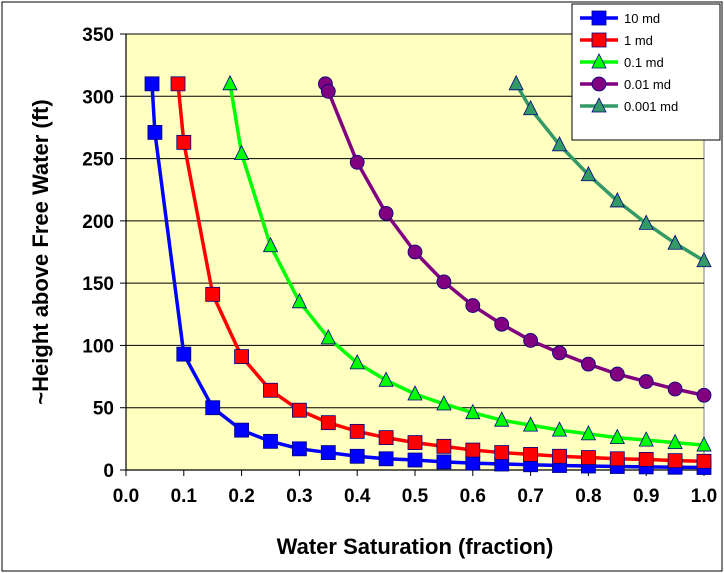 Image resolution: width=724 pixels, height=573 pixels. I want to click on legend-box, so click(646, 72).